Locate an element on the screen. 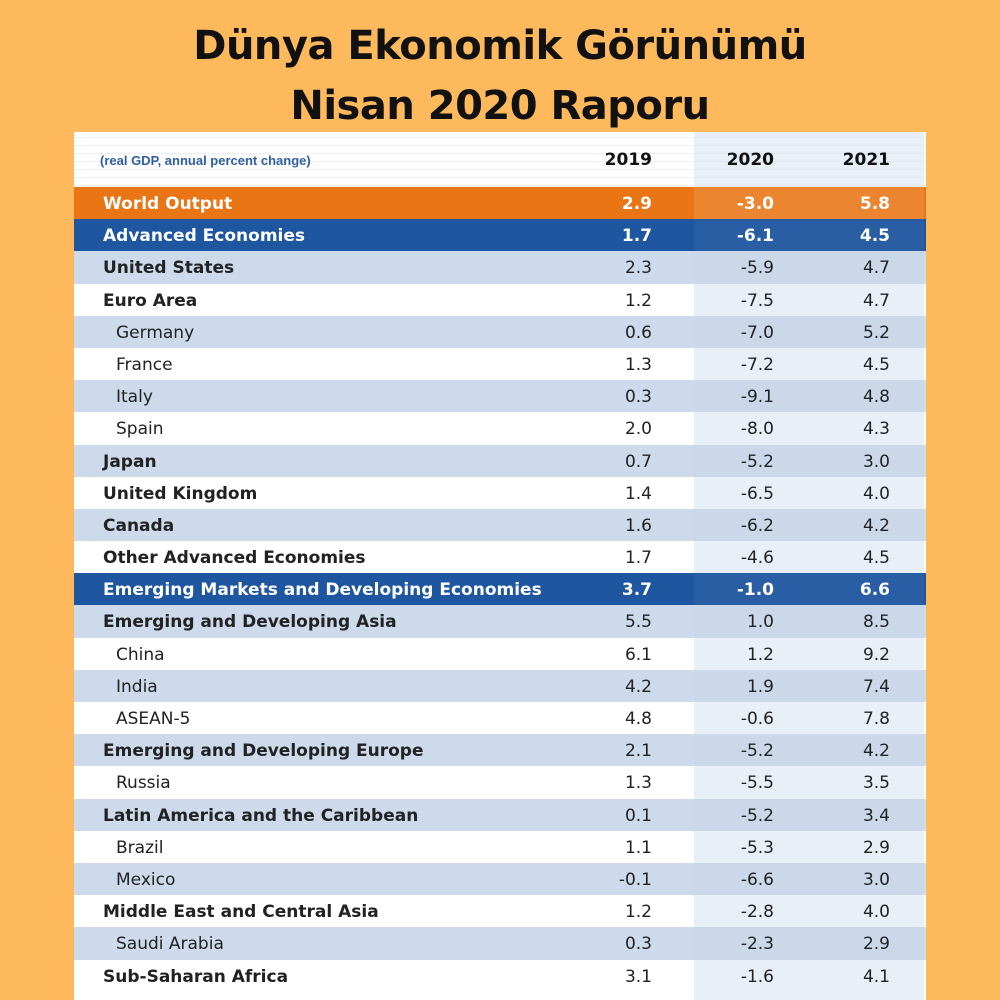 The height and width of the screenshot is (1000, 1000). value-2021: 7.4 is located at coordinates (876, 686).